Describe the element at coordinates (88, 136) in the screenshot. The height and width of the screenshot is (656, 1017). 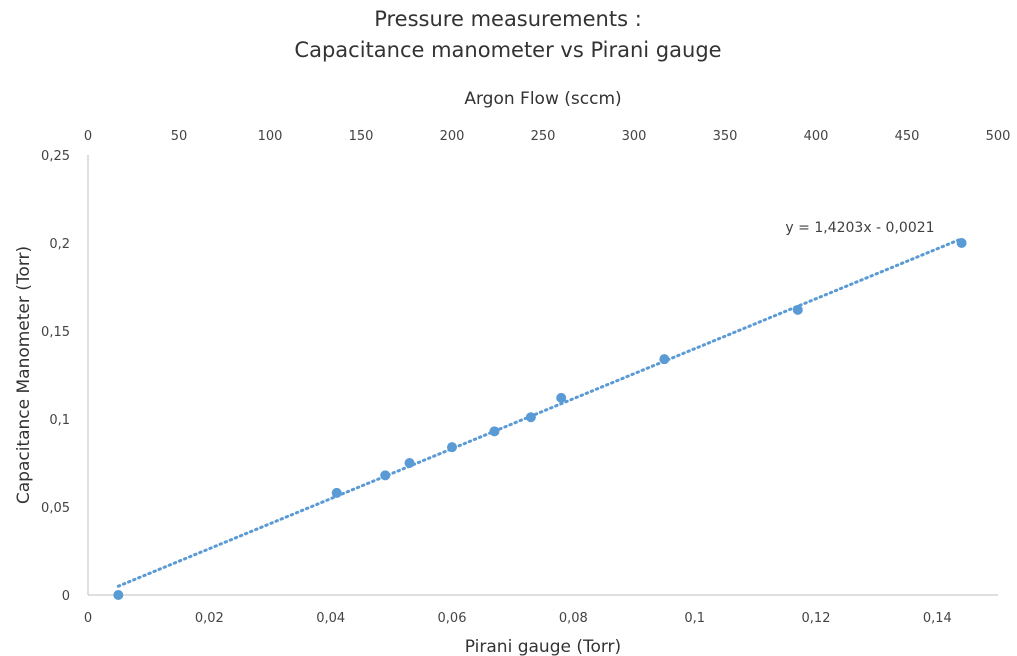
I see `x2-tick-label: 0` at that location.